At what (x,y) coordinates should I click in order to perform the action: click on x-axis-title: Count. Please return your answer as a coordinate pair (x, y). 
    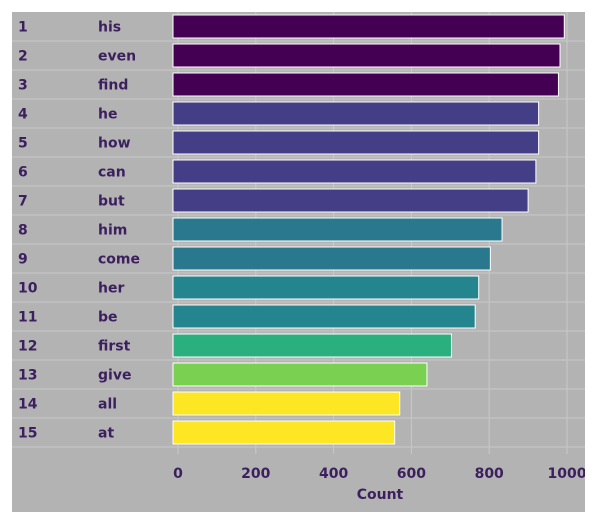
    Looking at the image, I should click on (380, 495).